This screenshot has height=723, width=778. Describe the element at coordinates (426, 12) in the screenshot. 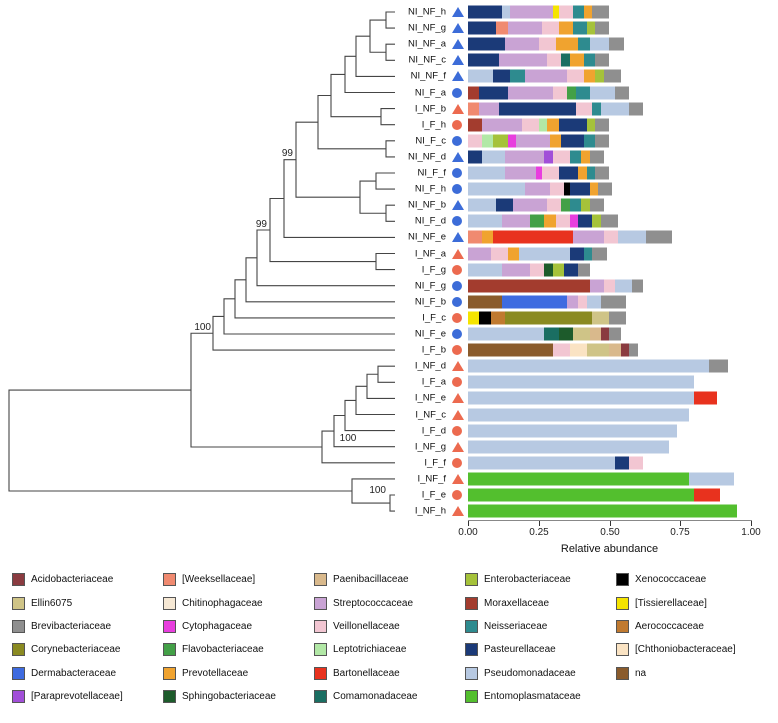

I see `tip-label: NI_NF_h` at that location.